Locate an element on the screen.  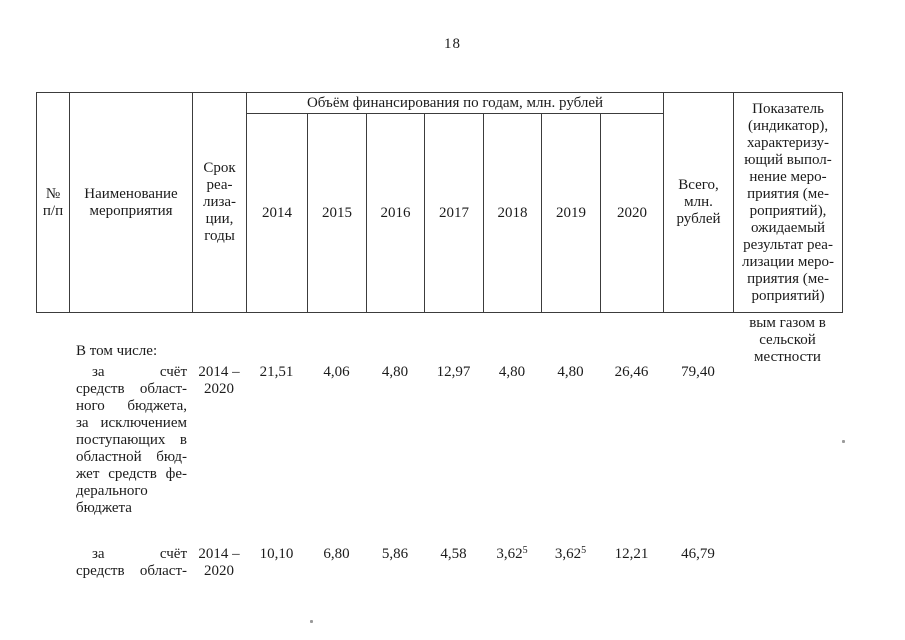
header-cell-year-2019: 2019 is located at coordinates (571, 213).